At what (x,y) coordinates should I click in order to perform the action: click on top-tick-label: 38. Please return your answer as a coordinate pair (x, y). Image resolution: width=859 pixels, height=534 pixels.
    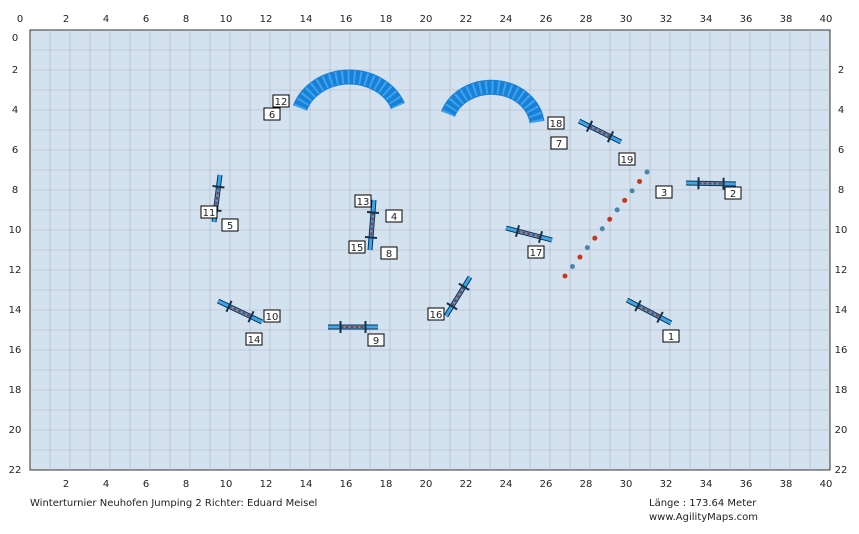
    Looking at the image, I should click on (786, 19).